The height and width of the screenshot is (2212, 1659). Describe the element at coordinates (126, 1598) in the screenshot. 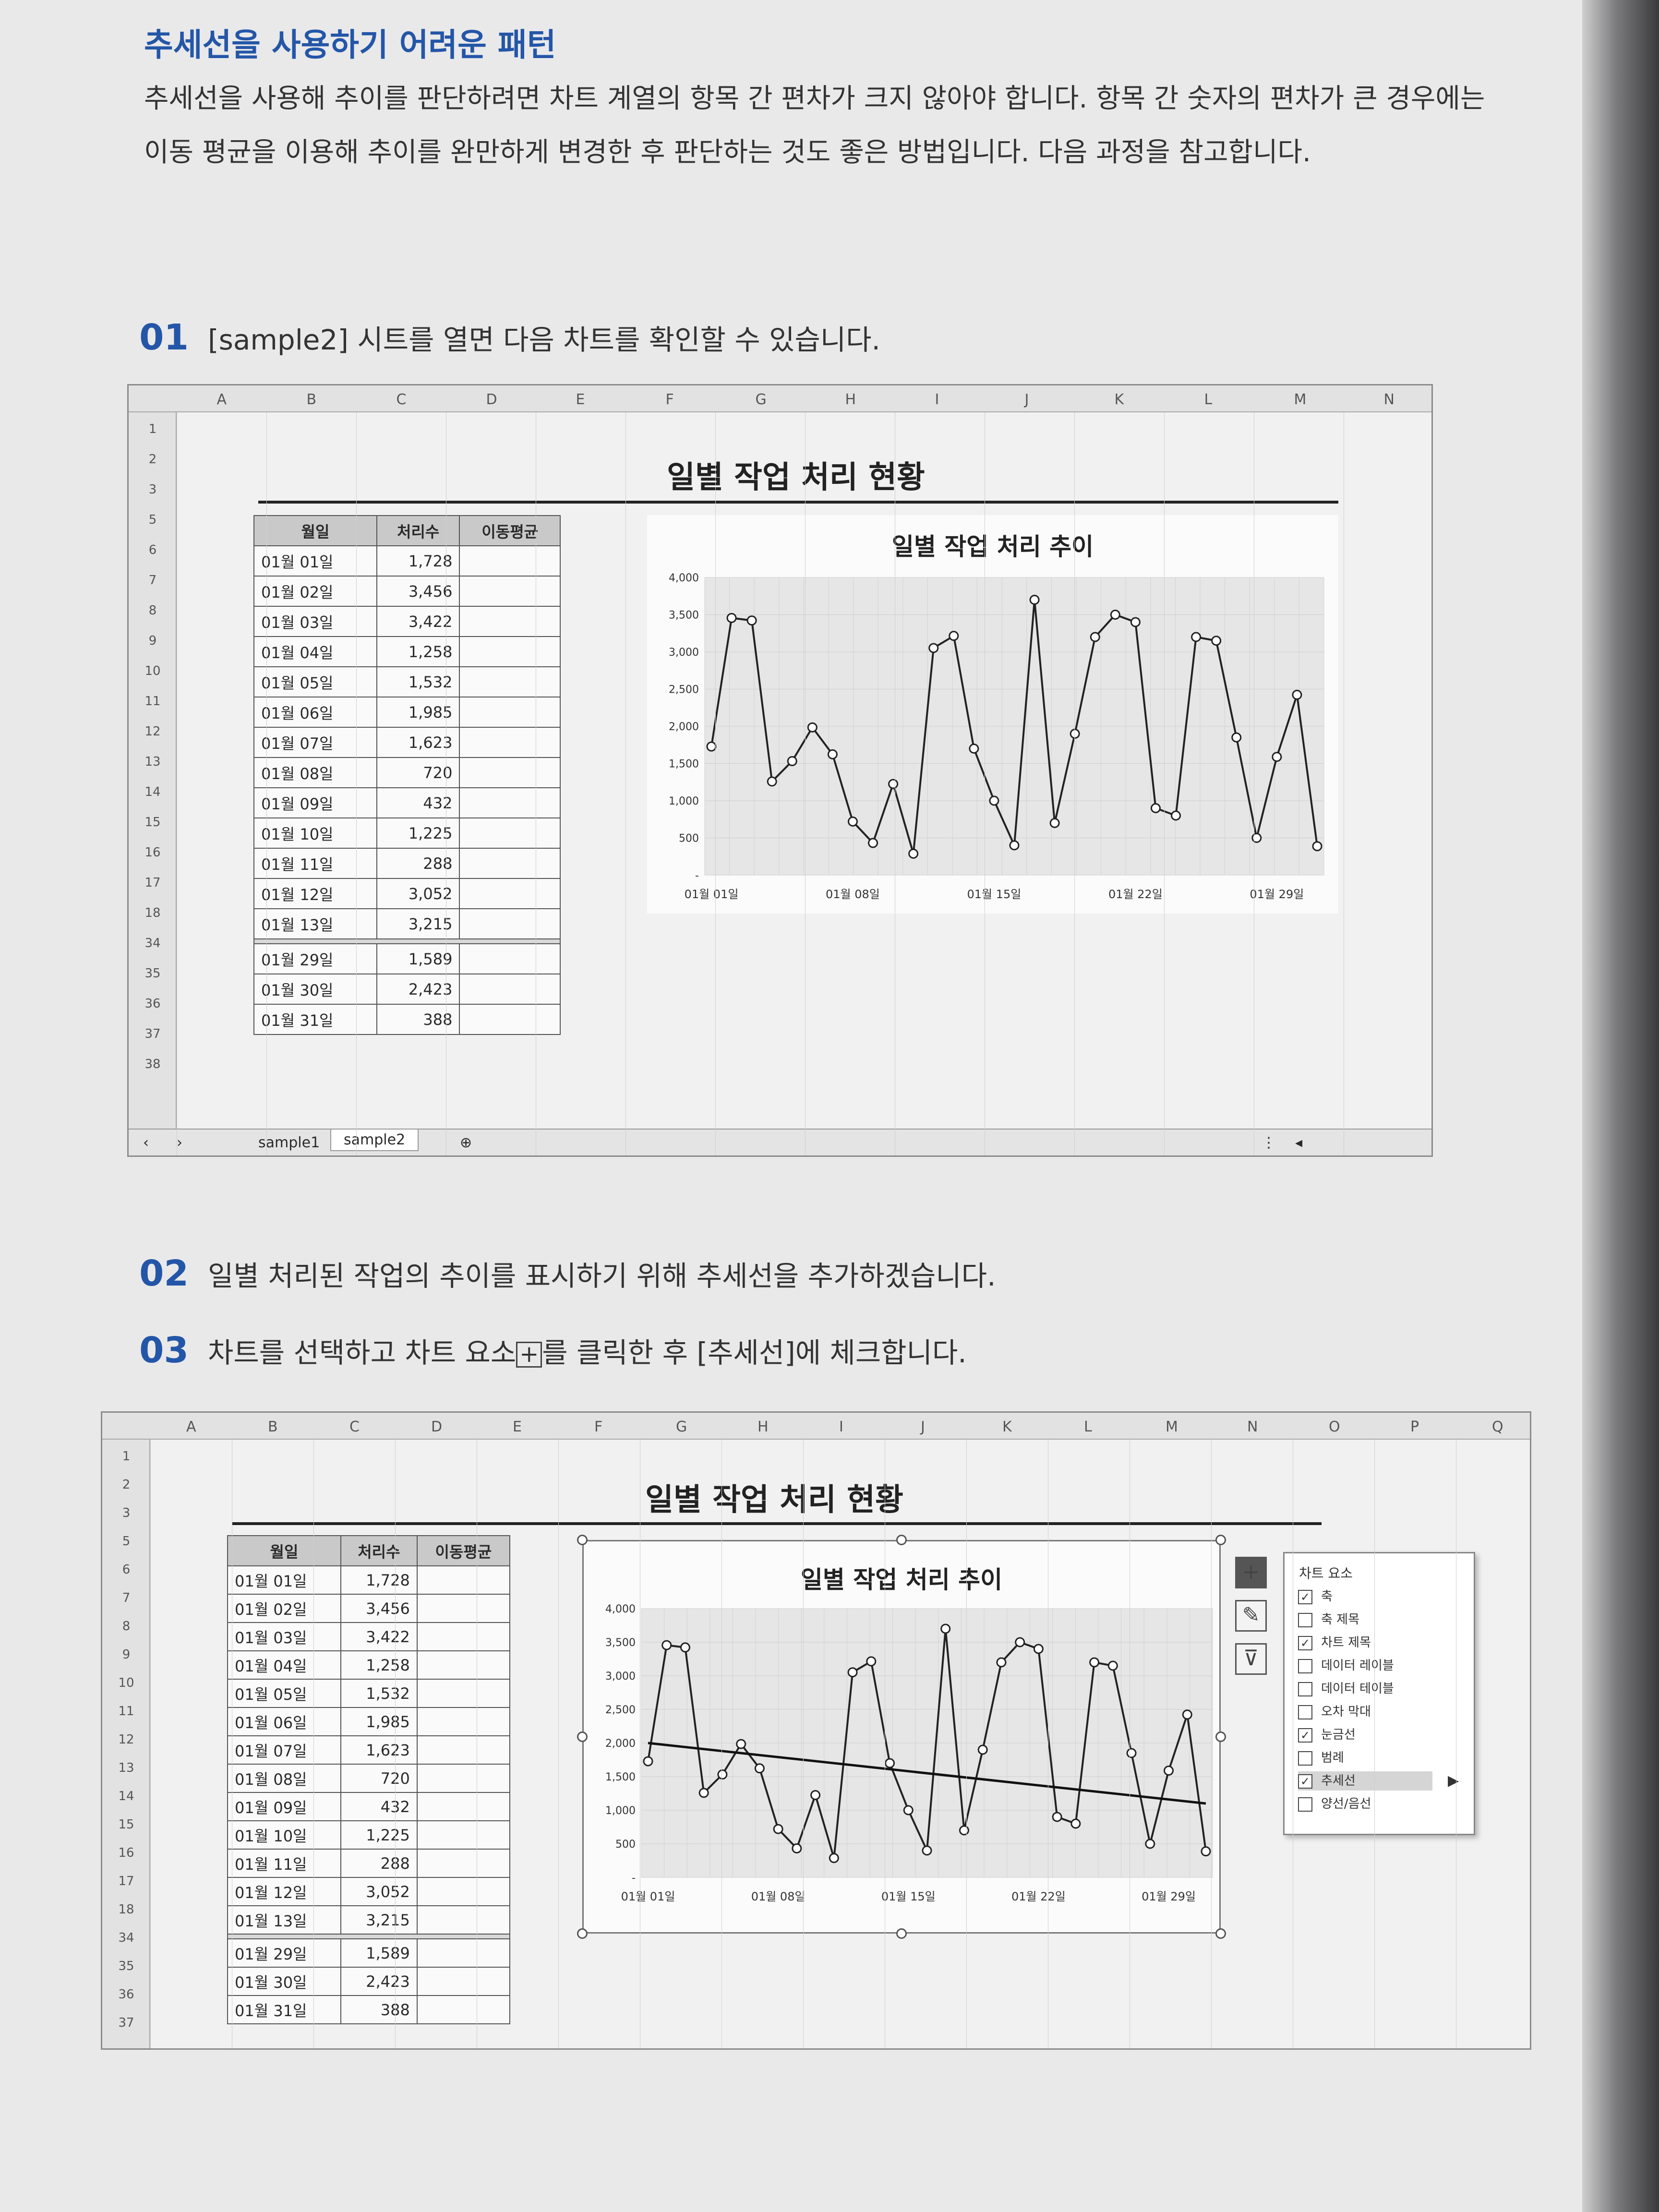

I see `row-label: 7` at that location.